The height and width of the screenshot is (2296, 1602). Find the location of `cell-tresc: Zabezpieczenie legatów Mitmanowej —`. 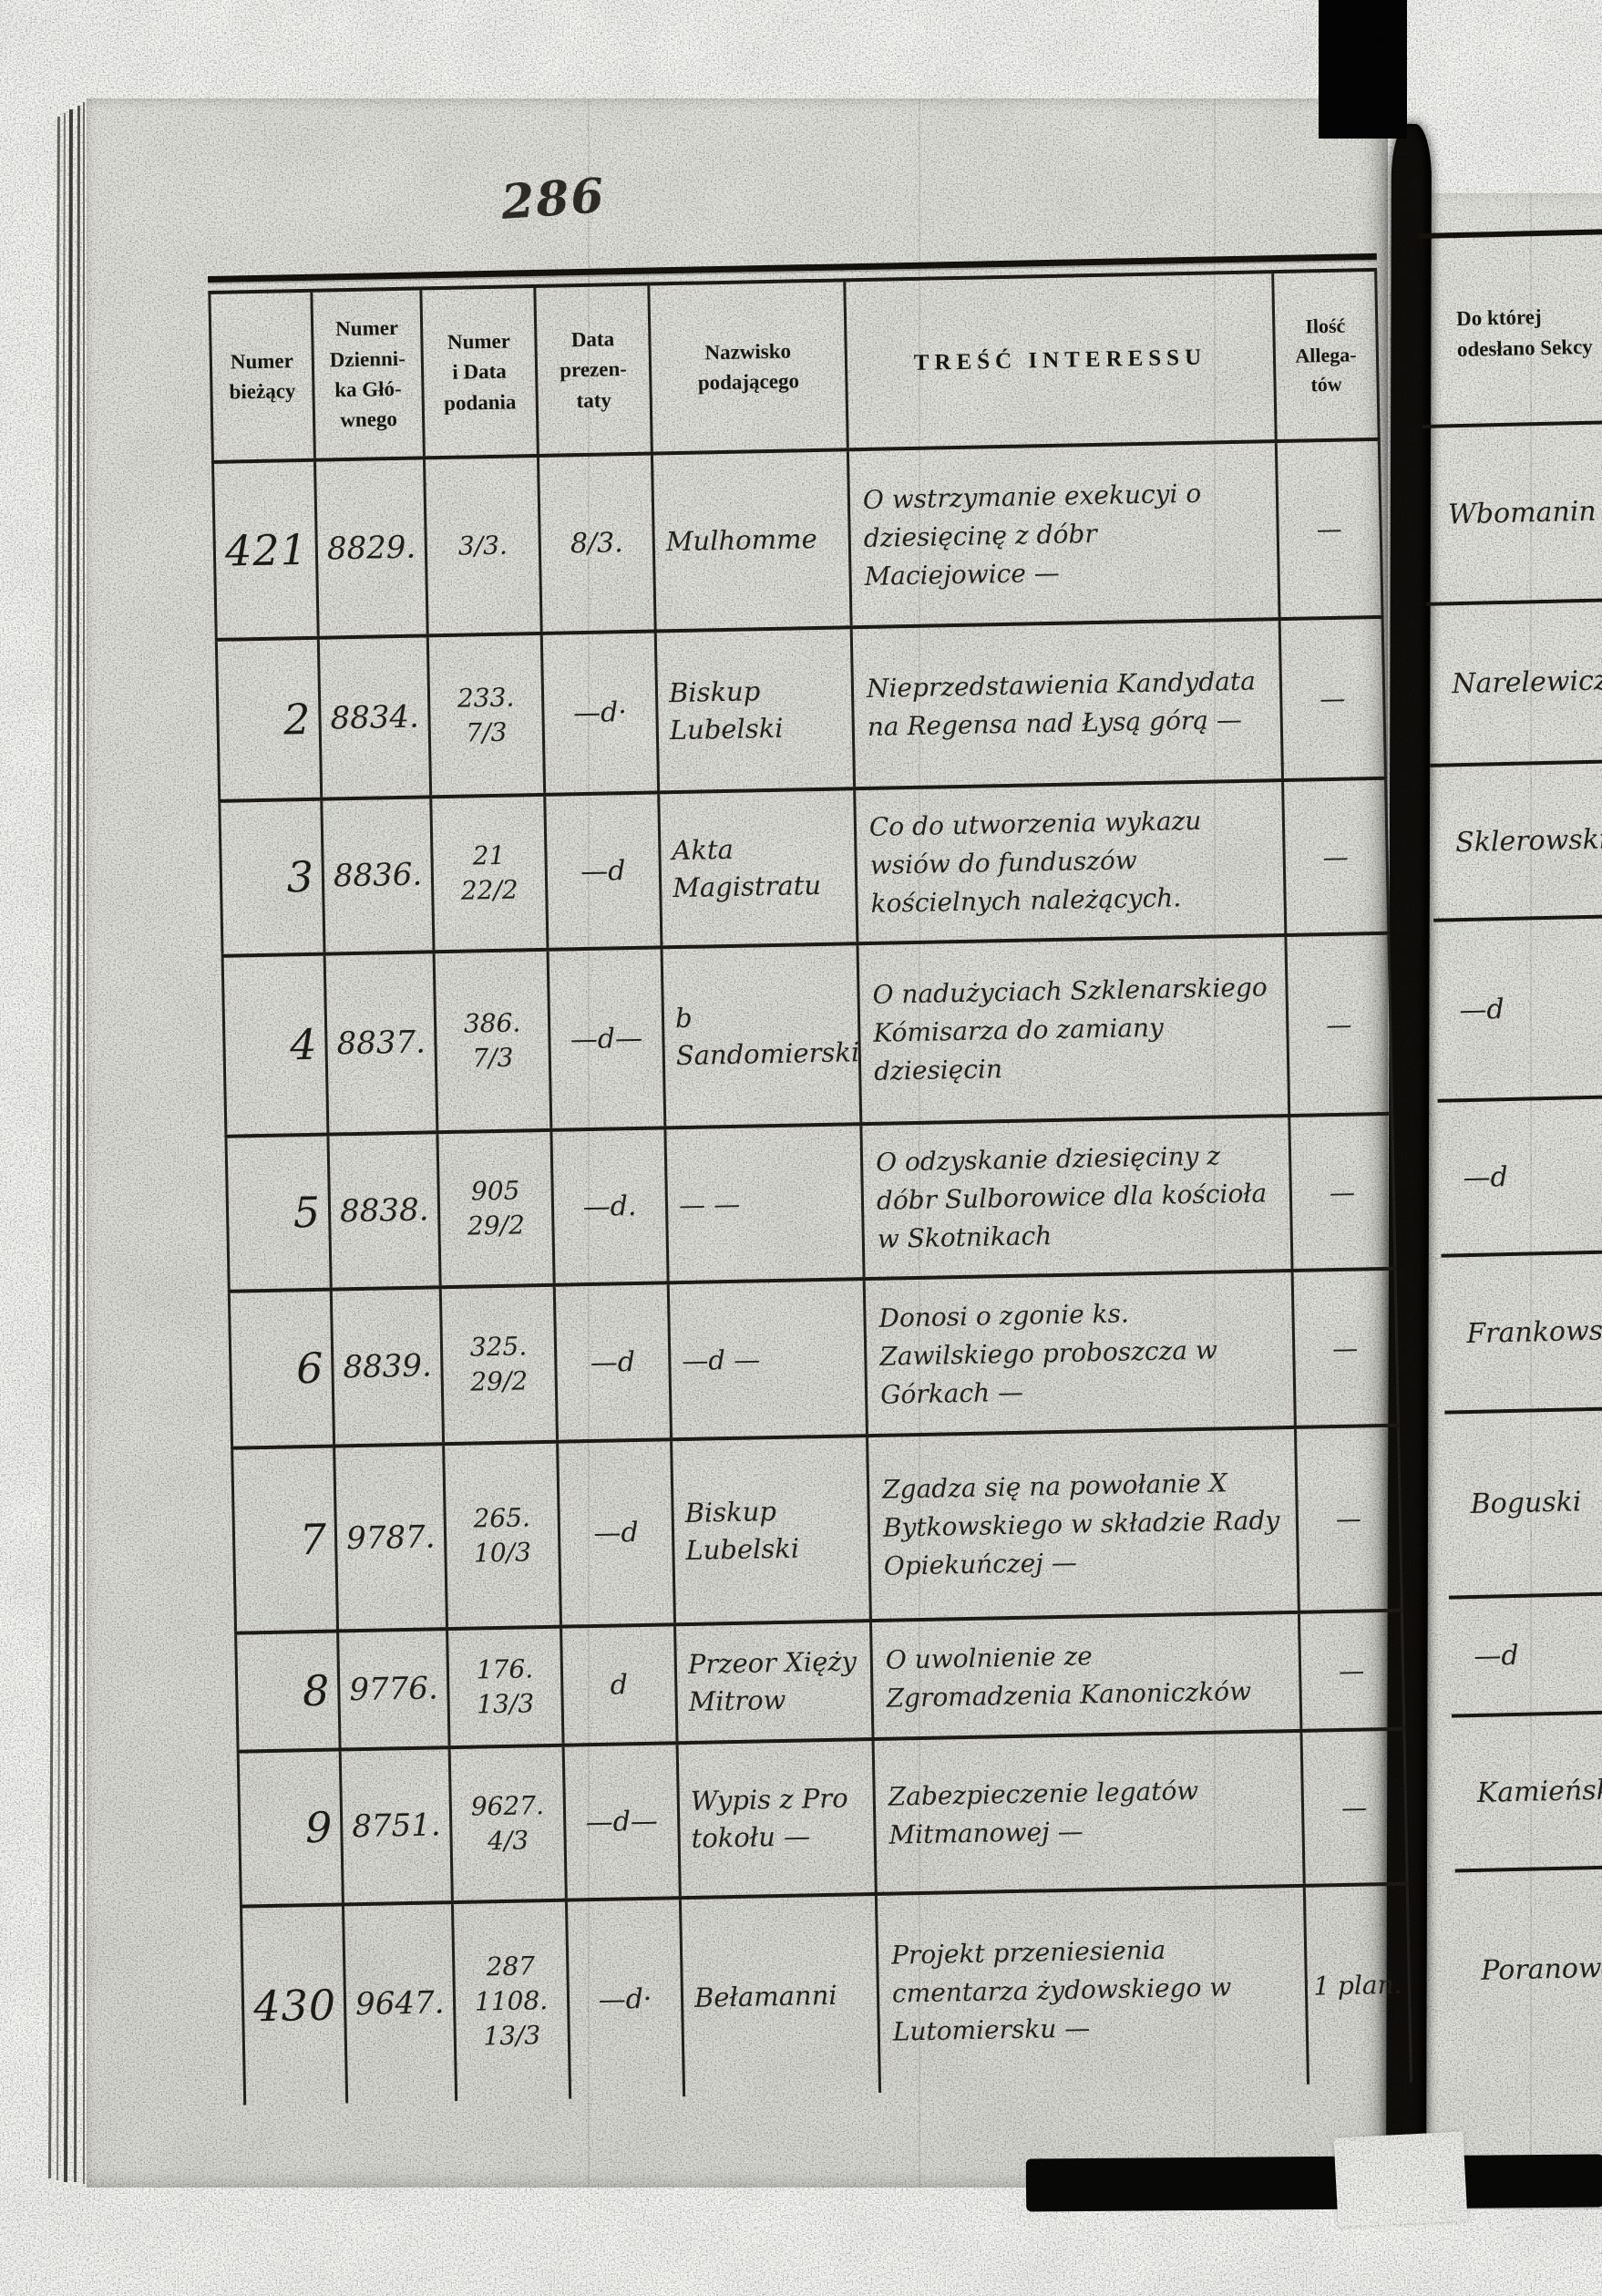

cell-tresc: Zabezpieczenie legatów Mitmanowej — is located at coordinates (1090, 1812).